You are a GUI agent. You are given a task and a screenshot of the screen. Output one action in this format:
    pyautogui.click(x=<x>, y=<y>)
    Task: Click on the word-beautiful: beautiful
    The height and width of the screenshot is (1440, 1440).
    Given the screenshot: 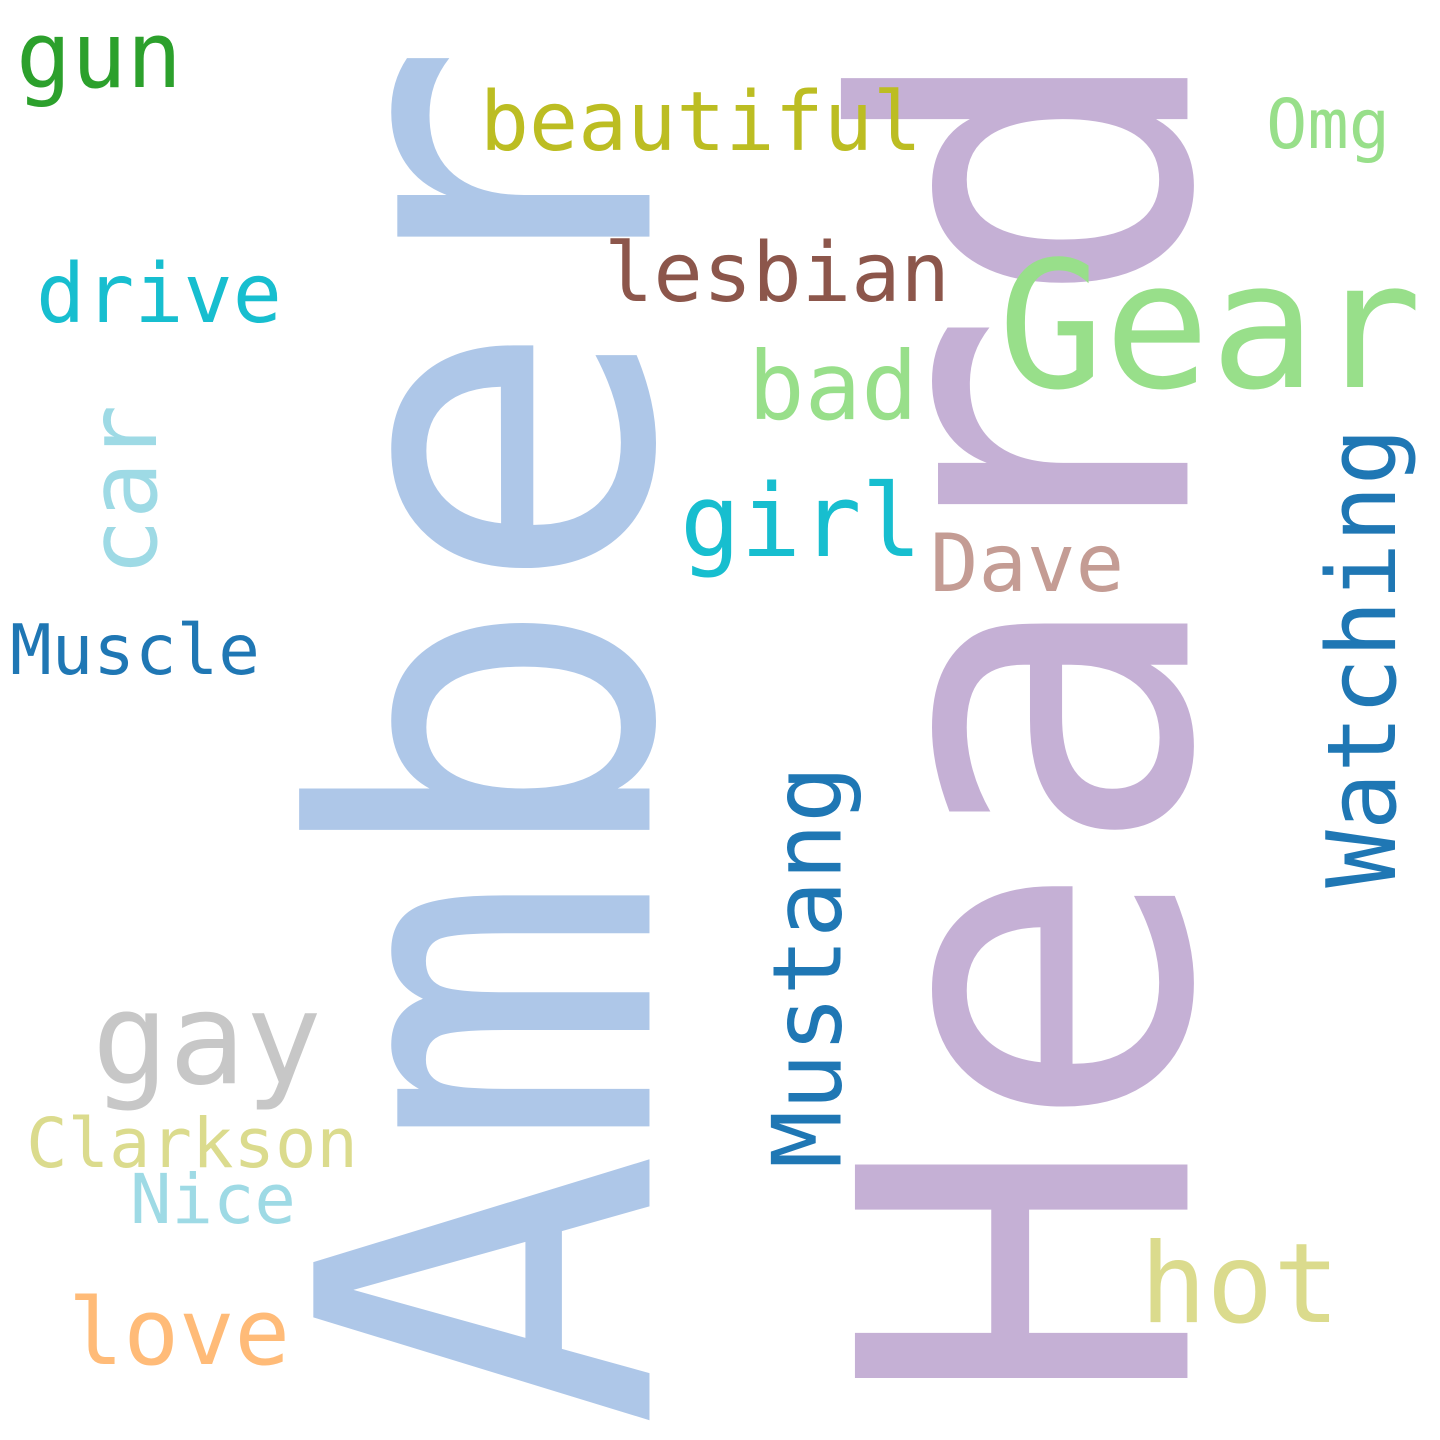 What is the action you would take?
    pyautogui.click(x=701, y=122)
    